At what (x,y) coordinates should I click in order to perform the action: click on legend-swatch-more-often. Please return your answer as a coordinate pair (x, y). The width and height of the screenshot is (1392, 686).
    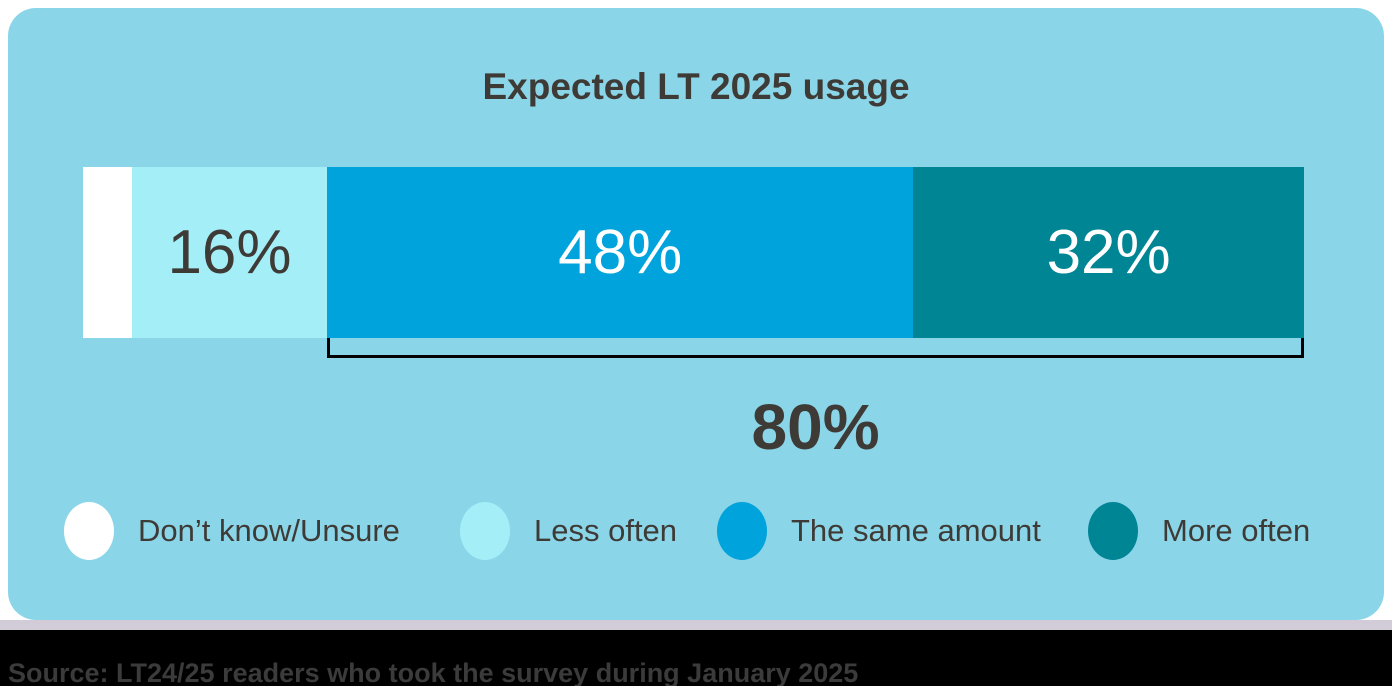
    Looking at the image, I should click on (1113, 531).